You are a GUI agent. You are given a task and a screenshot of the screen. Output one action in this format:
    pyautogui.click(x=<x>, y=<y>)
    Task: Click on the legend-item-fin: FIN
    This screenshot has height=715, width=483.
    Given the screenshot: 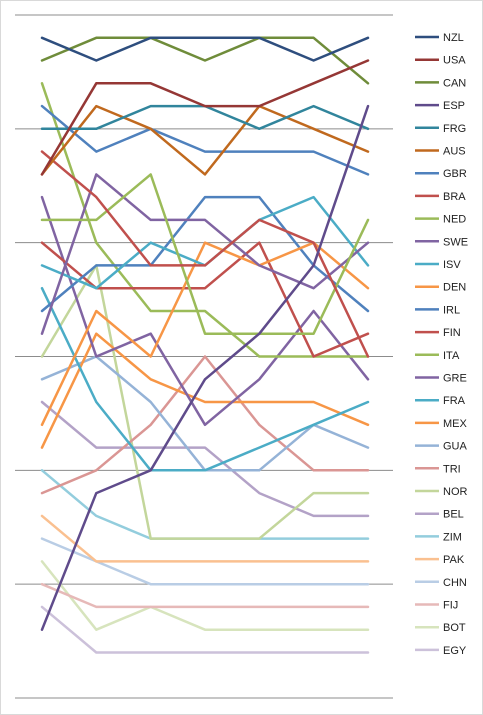 What is the action you would take?
    pyautogui.click(x=438, y=333)
    